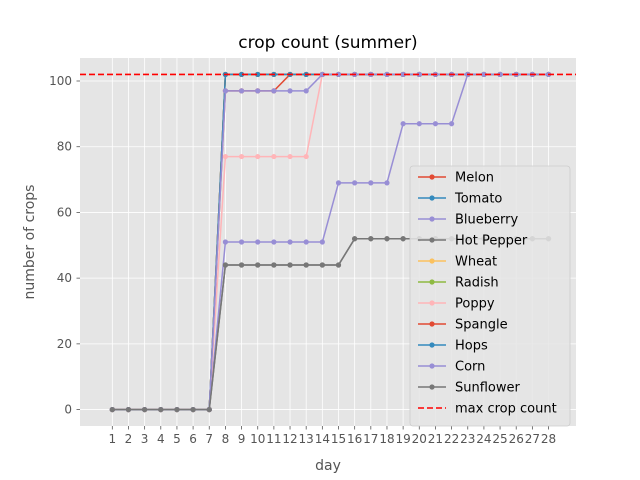 This screenshot has height=480, width=640. I want to click on legend-item-tomato: Tomato, so click(460, 199).